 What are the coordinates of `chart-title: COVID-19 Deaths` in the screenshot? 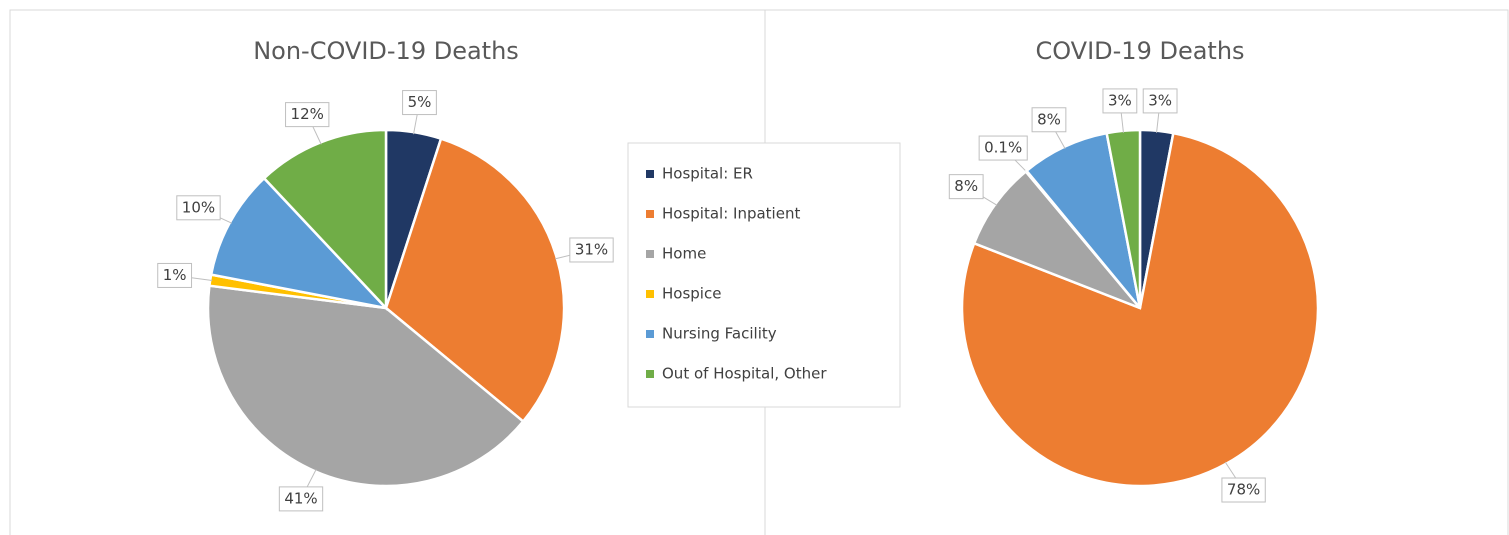 It's located at (1139, 51).